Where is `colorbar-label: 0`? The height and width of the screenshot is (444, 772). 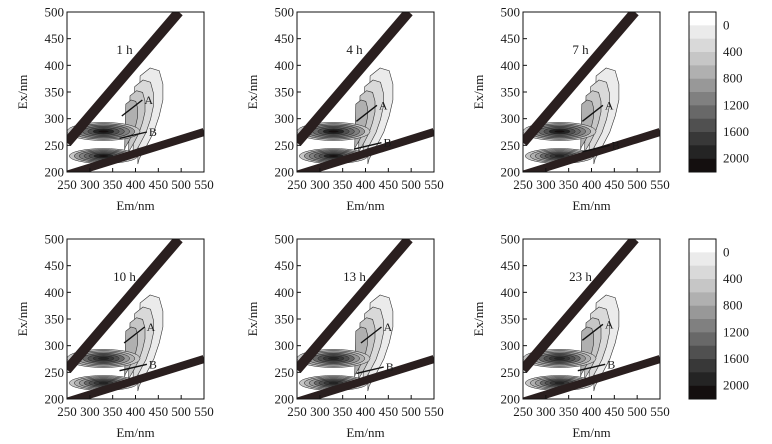 colorbar-label: 0 is located at coordinates (726, 24).